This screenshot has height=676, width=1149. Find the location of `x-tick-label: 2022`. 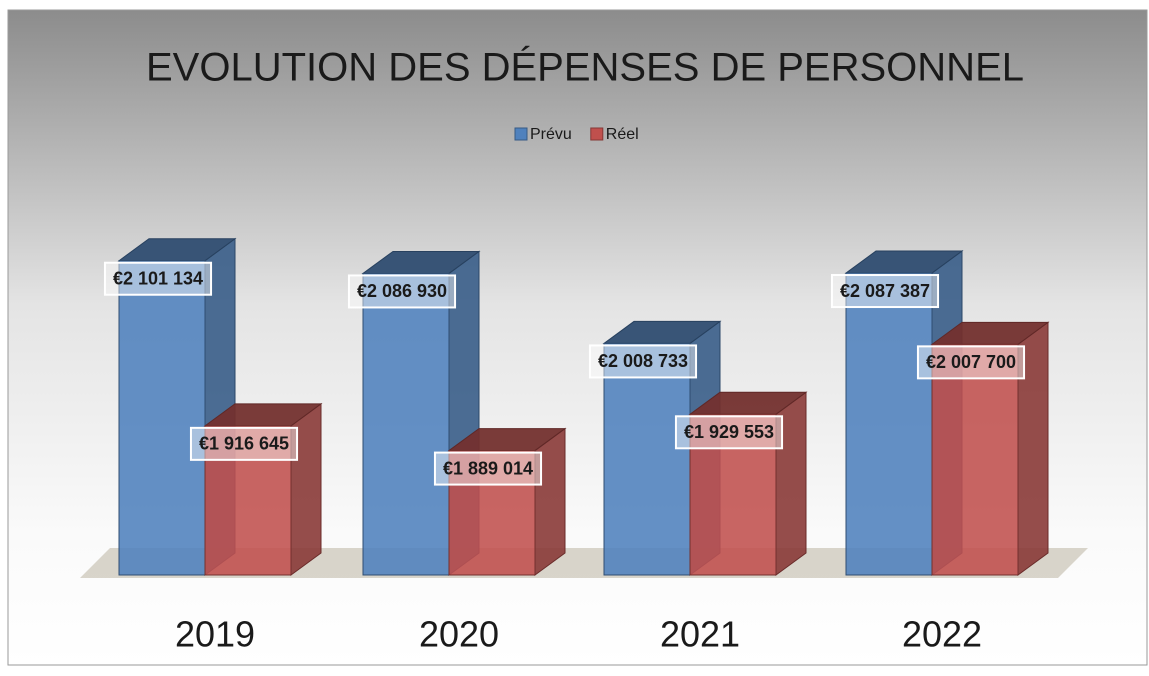

x-tick-label: 2022 is located at coordinates (942, 634).